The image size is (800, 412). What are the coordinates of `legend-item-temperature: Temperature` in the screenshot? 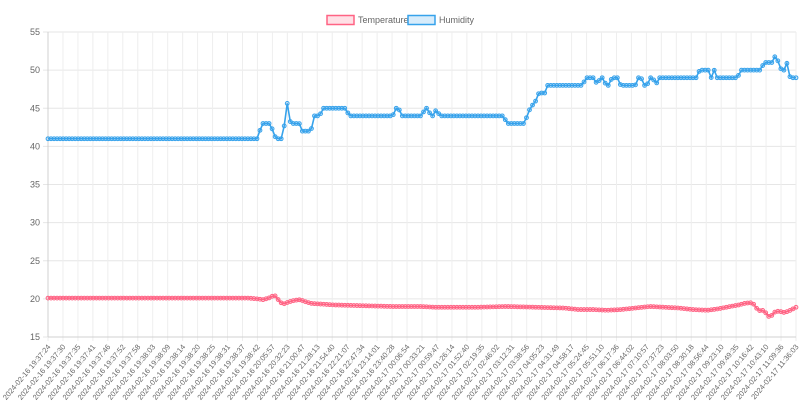 It's located at (367, 20).